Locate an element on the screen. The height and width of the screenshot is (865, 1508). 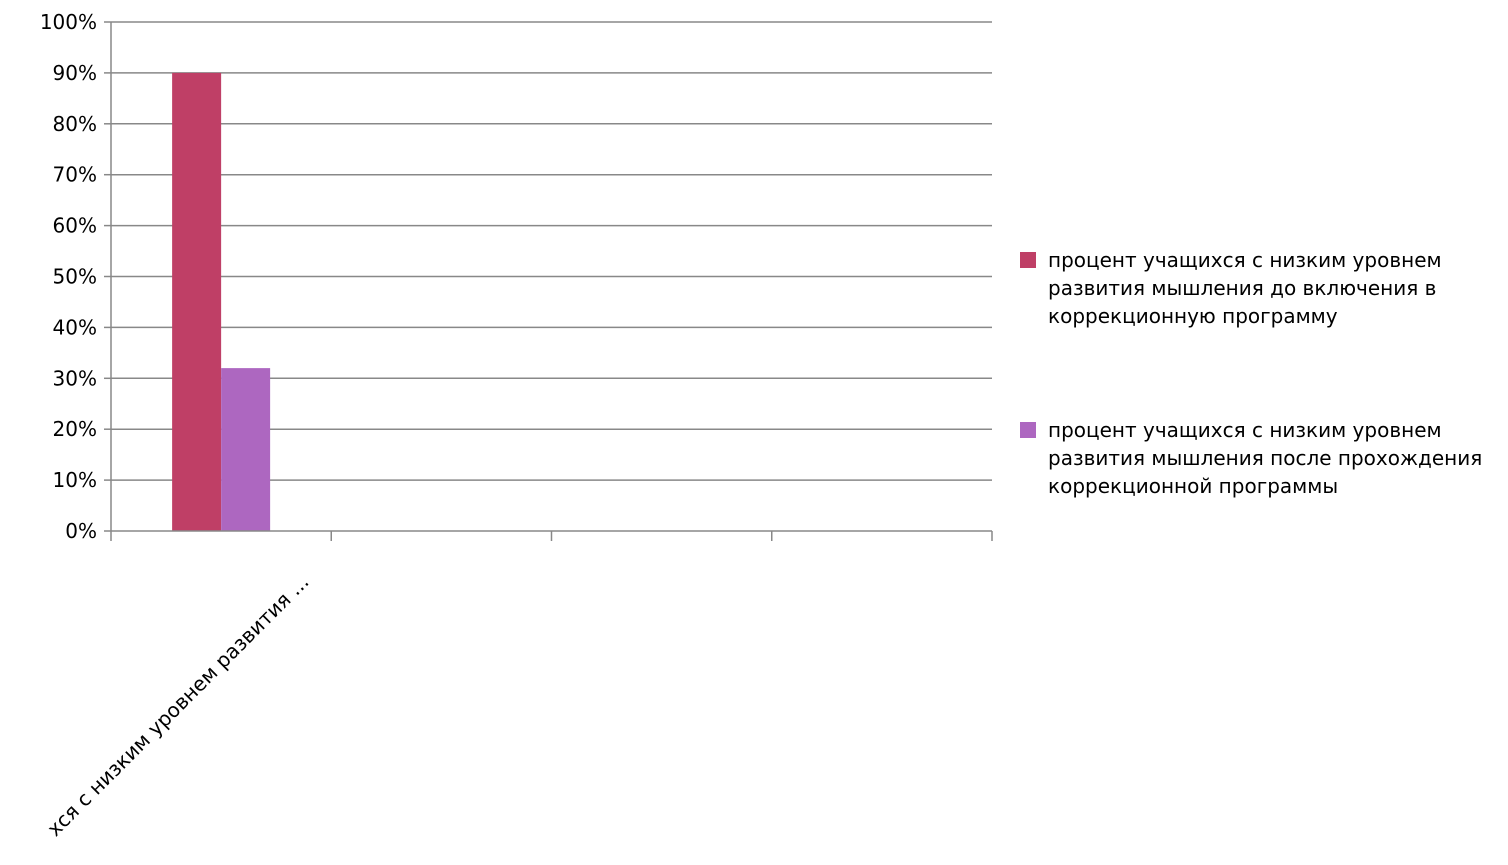
bars is located at coordinates (221, 302).